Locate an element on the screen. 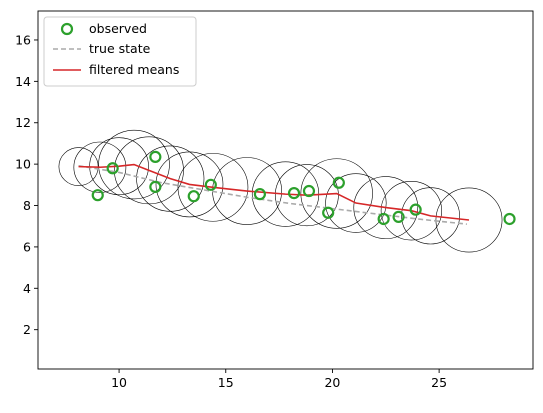 The width and height of the screenshot is (543, 413). y-tick-label: 4 is located at coordinates (27, 288).